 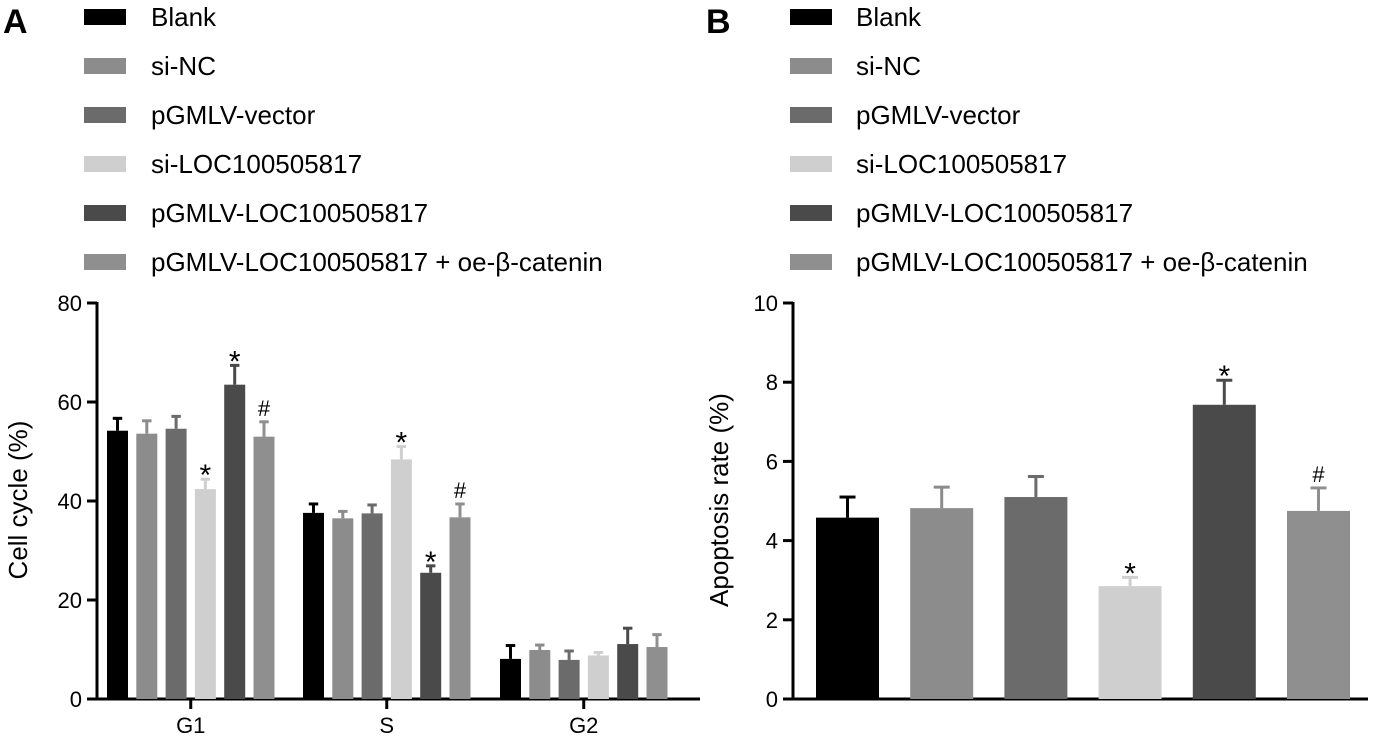 I want to click on y-tick-label: 20, so click(x=70, y=600).